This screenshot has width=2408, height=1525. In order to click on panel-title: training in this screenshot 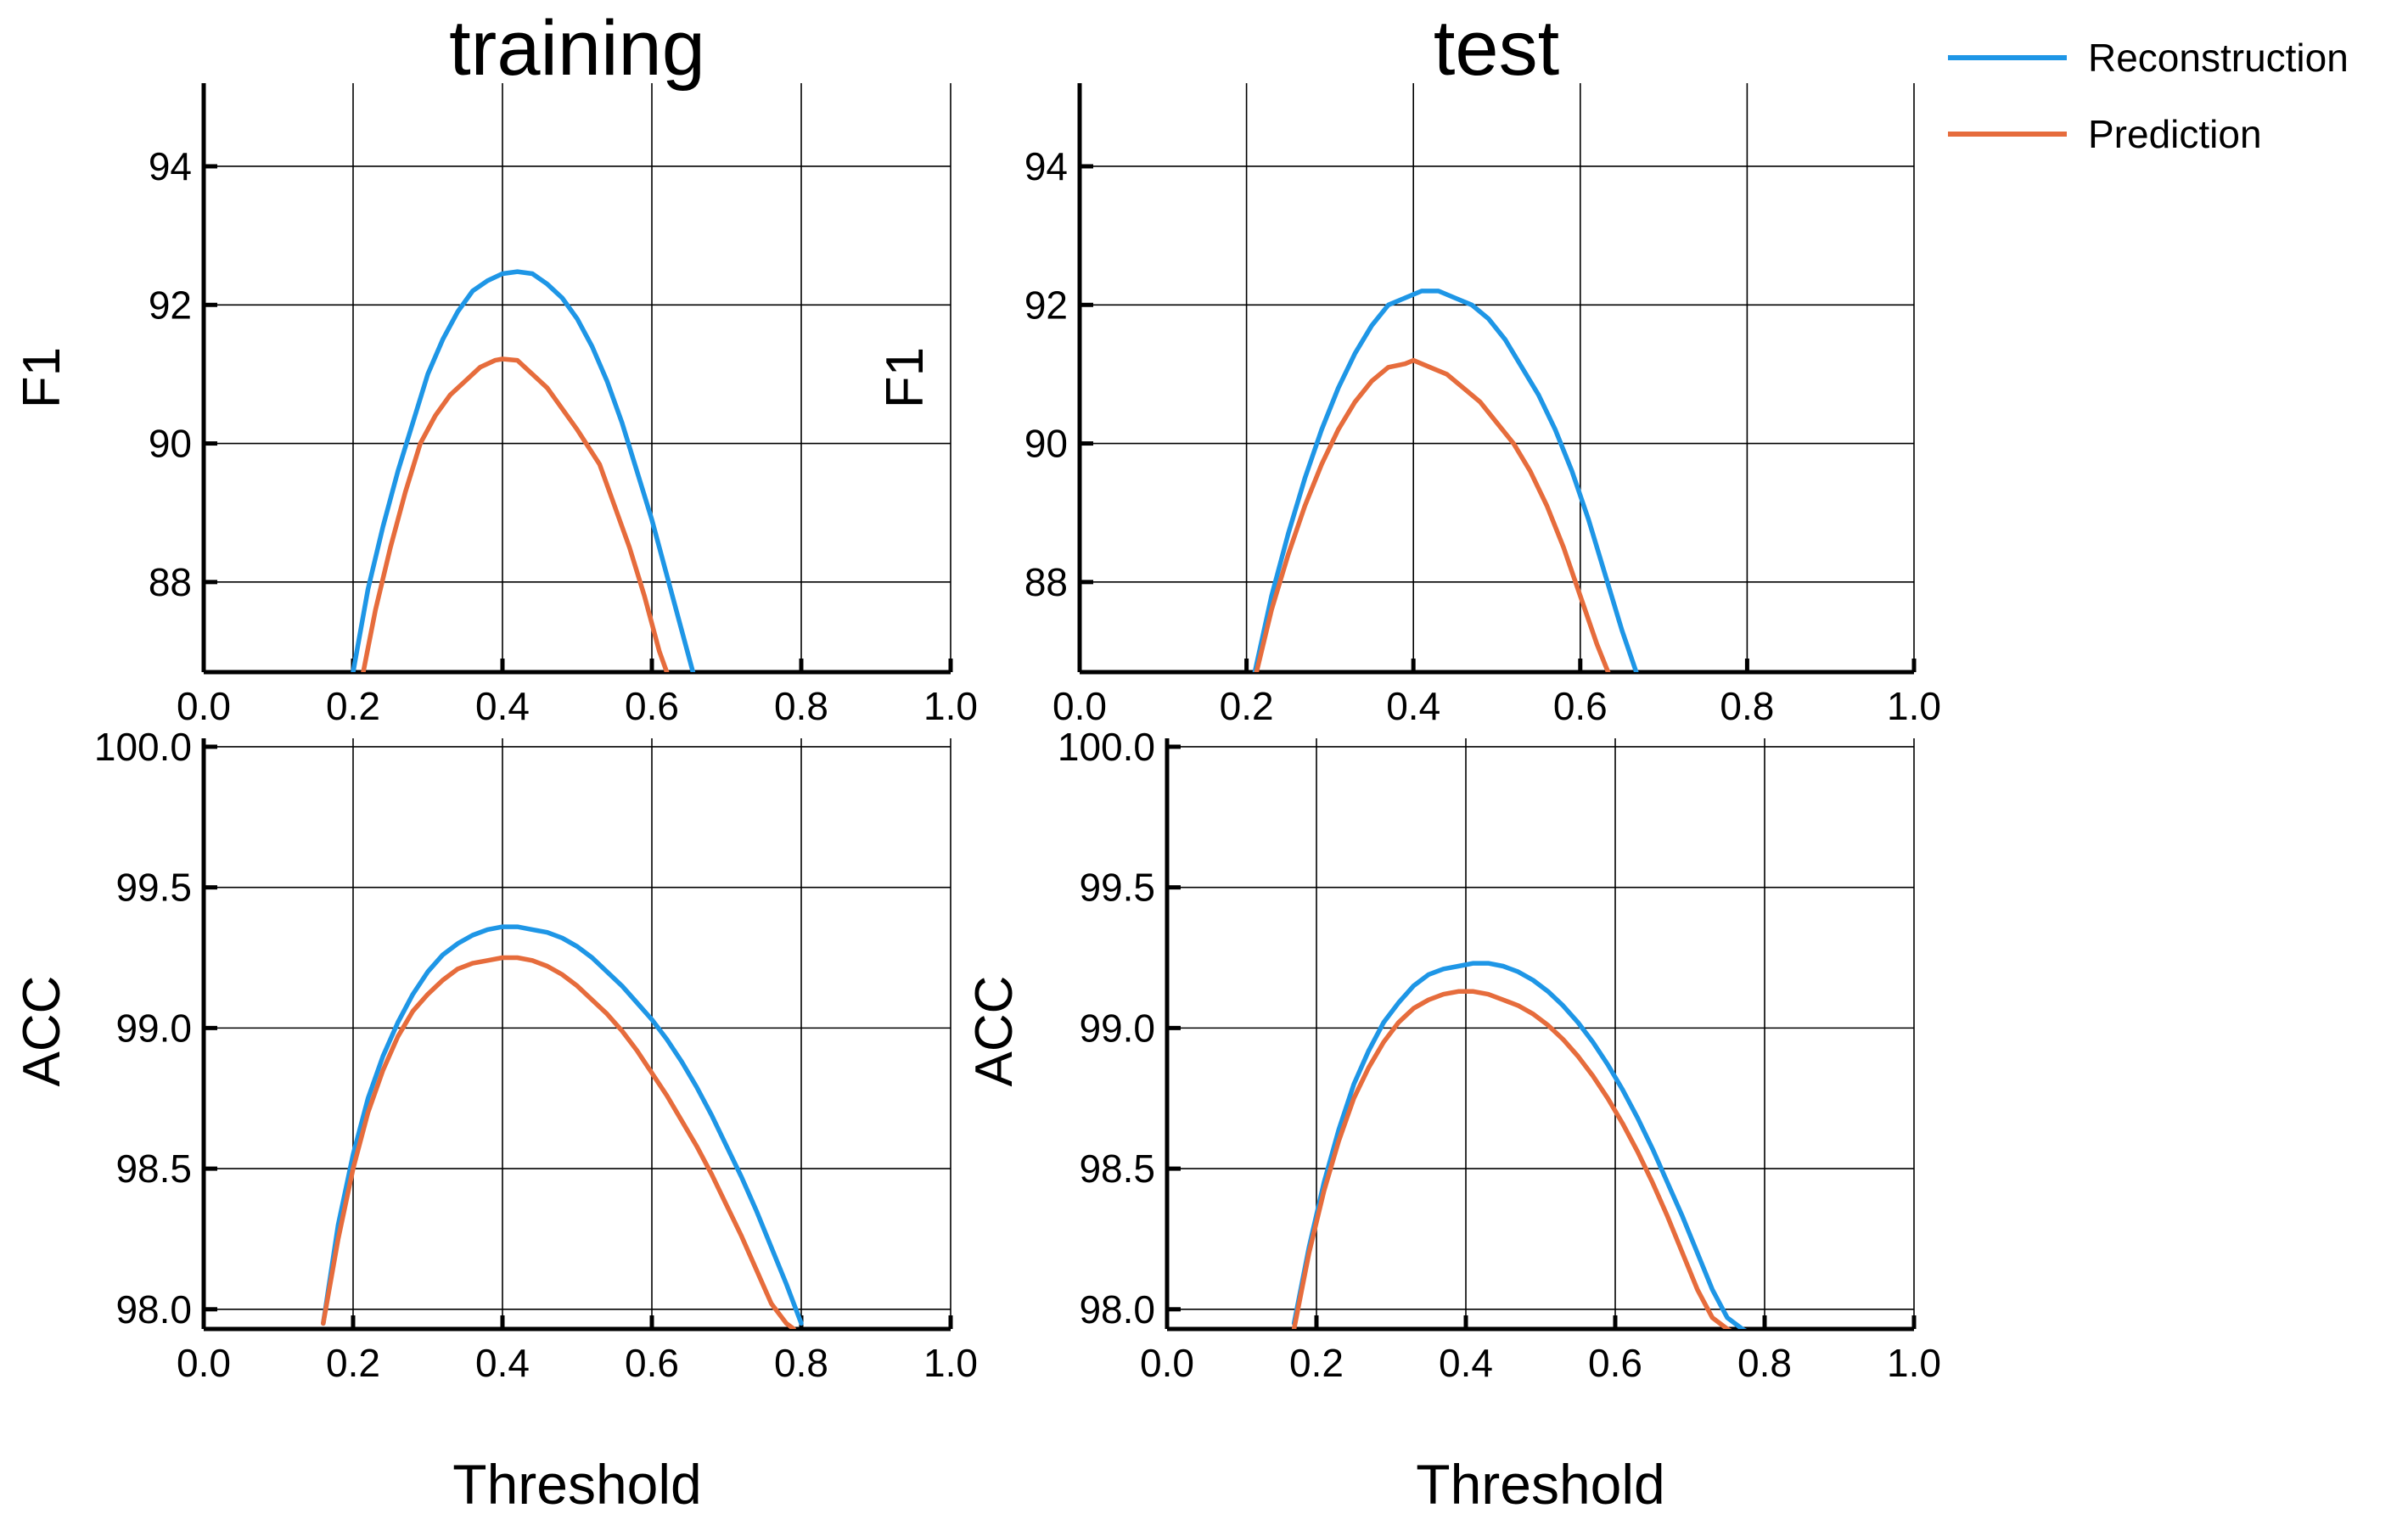, I will do `click(577, 48)`.